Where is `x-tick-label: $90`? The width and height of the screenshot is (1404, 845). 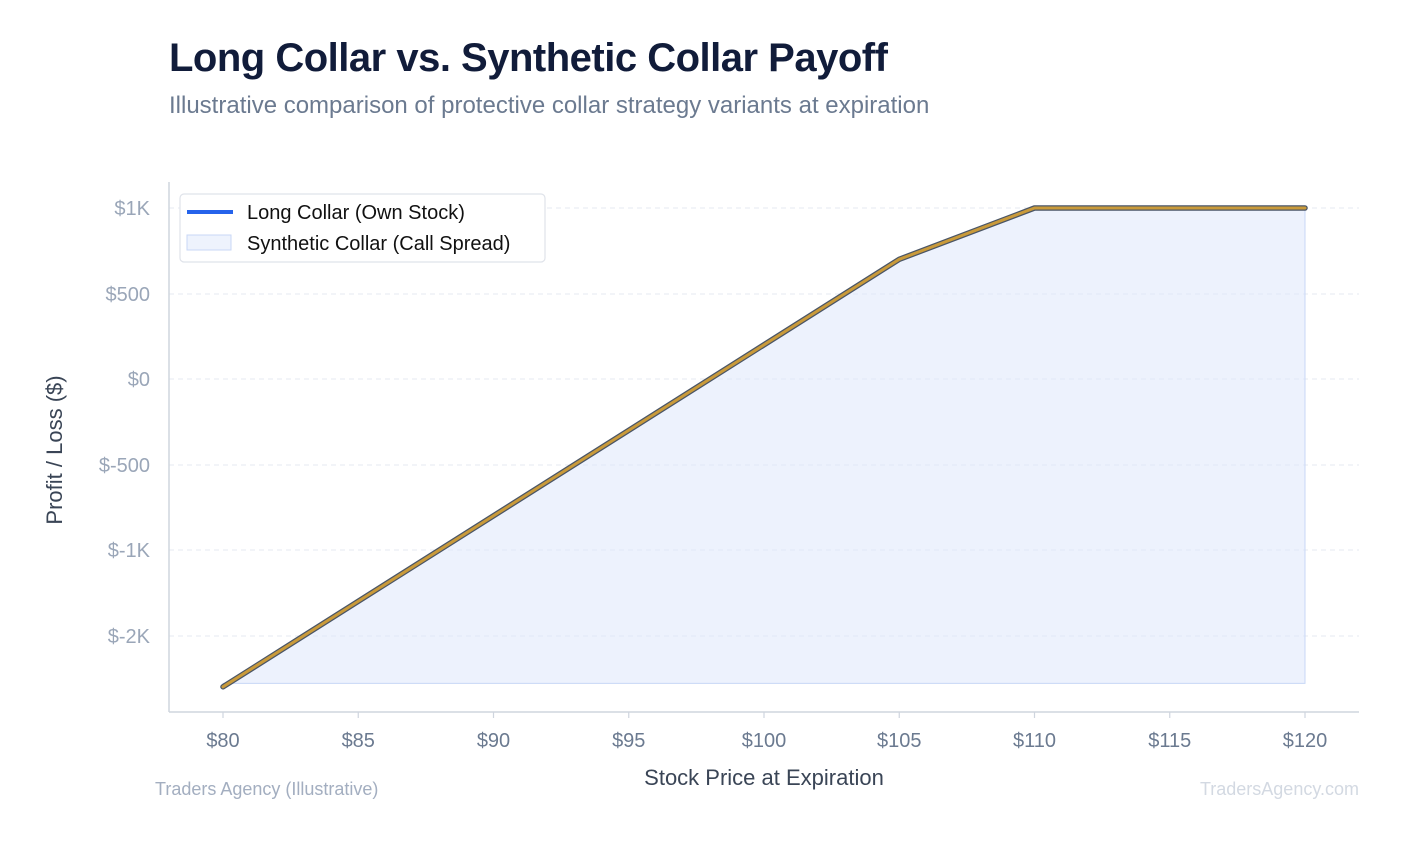
x-tick-label: $90 is located at coordinates (493, 741).